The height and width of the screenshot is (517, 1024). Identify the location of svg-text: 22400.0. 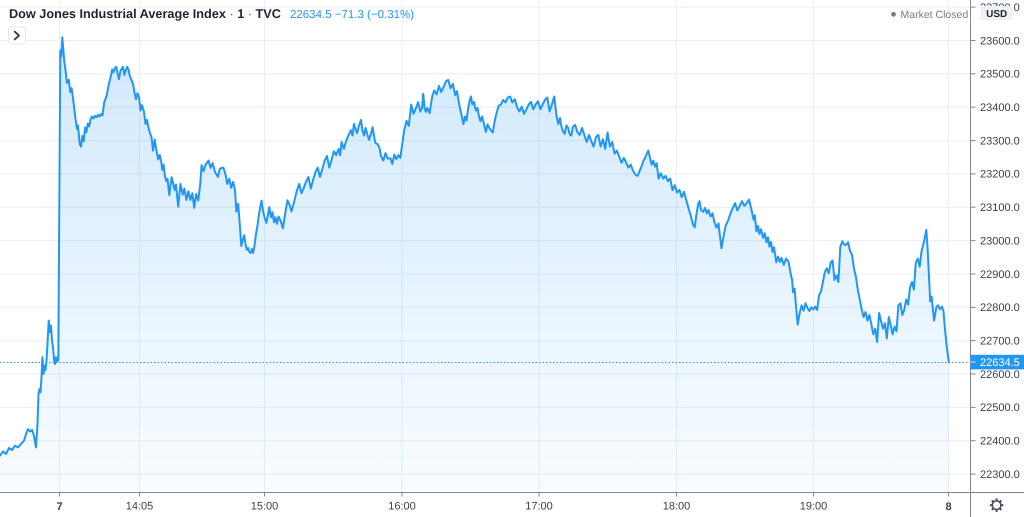
(1000, 442).